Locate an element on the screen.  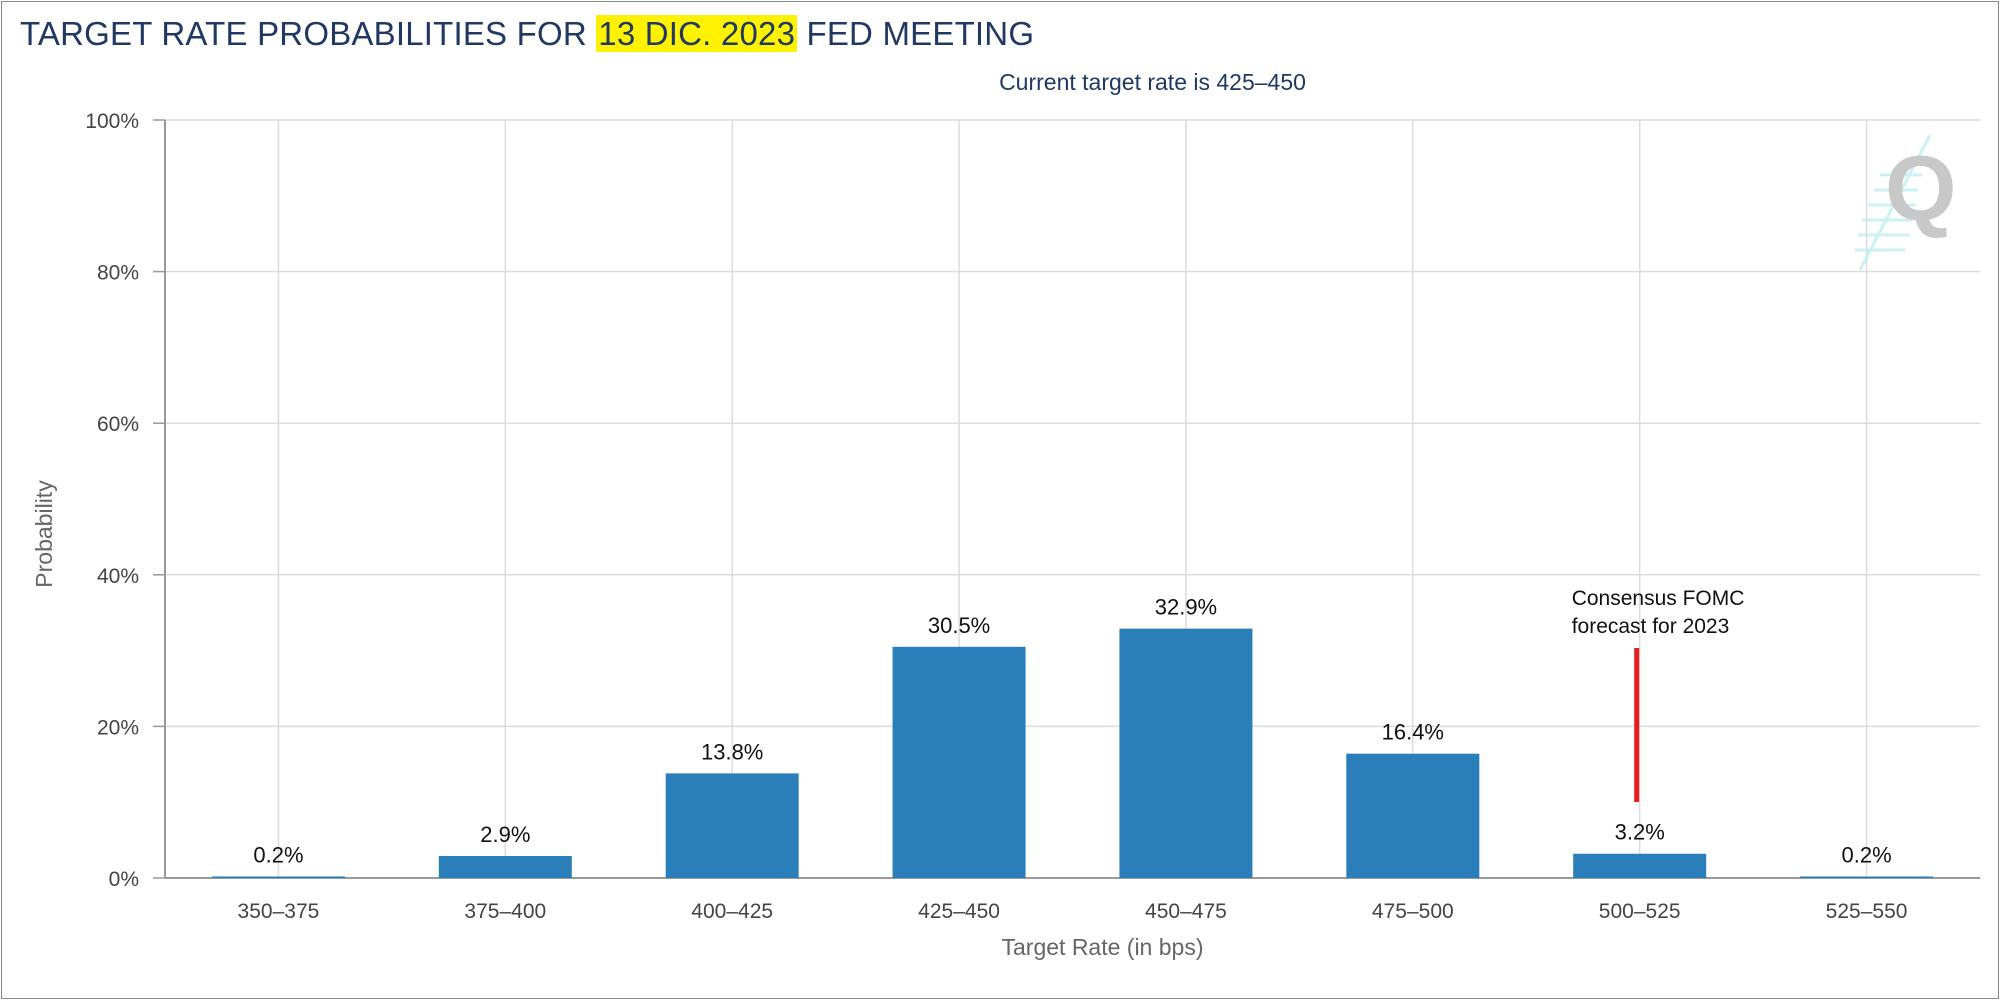
title-date-highlight: 13 DIC. 2023 is located at coordinates (697, 33).